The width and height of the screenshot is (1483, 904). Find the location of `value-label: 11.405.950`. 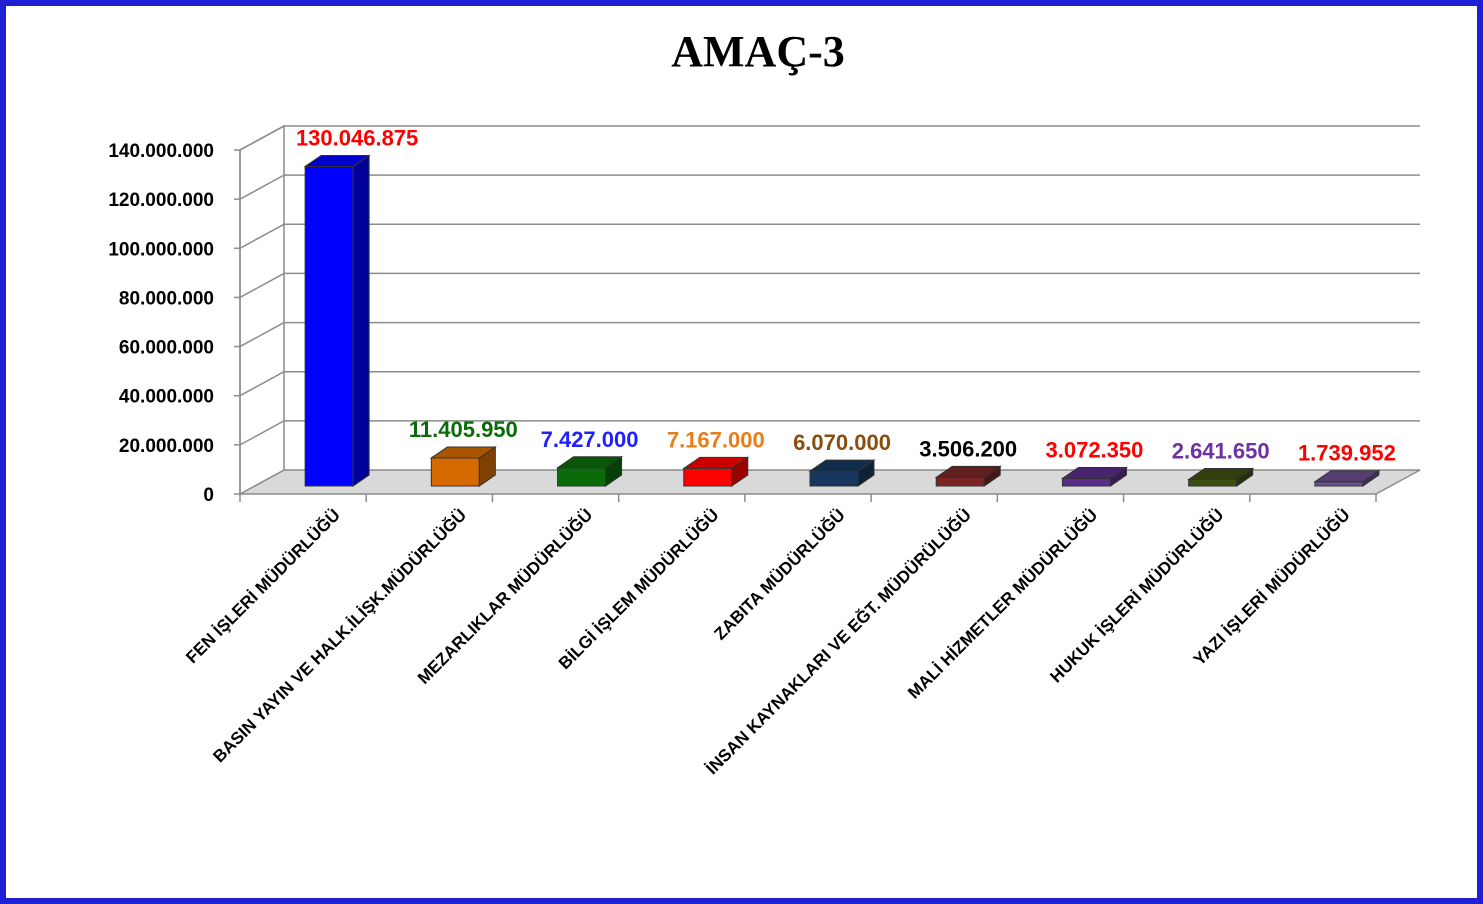

value-label: 11.405.950 is located at coordinates (463, 429).